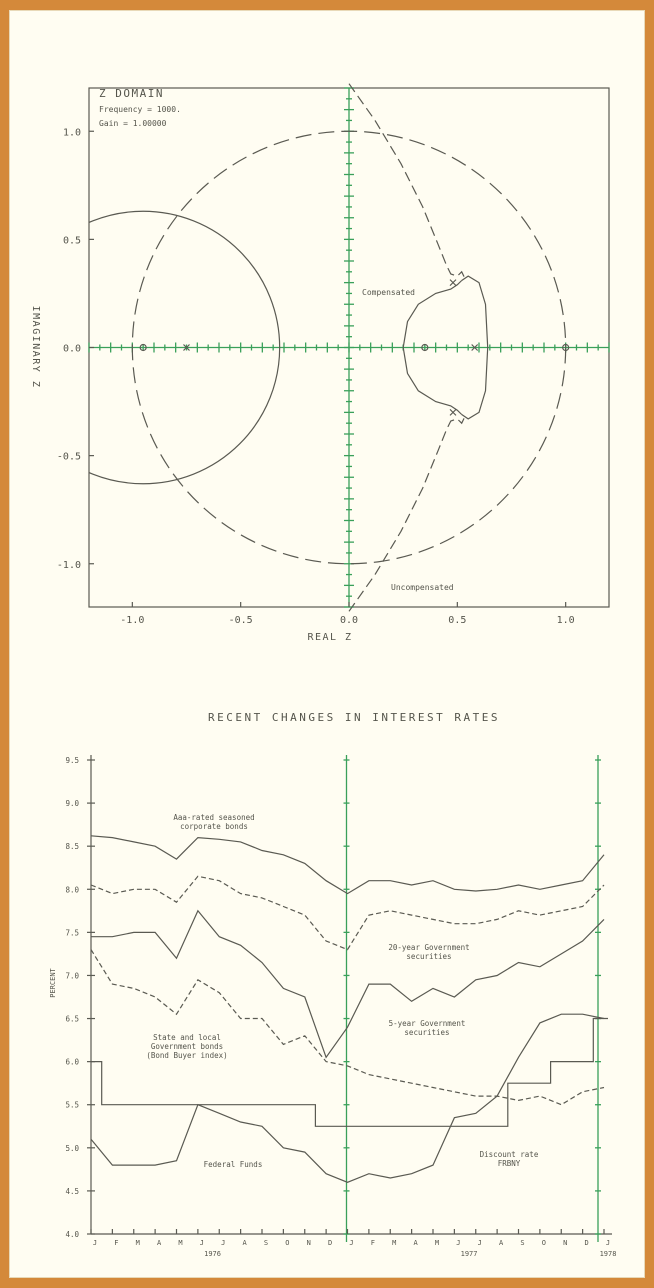 This screenshot has width=654, height=1288. I want to click on rates-y-tick-label: 5.0, so click(72, 1148).